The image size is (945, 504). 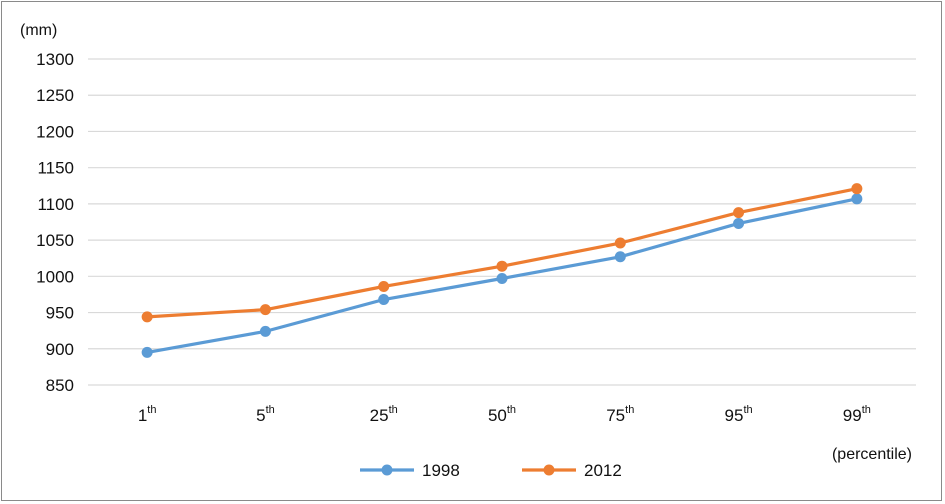 What do you see at coordinates (55, 222) in the screenshot?
I see `y-axis-ticks: 850 900 950 1000 1050 1100 1150 1200 1250 1300` at bounding box center [55, 222].